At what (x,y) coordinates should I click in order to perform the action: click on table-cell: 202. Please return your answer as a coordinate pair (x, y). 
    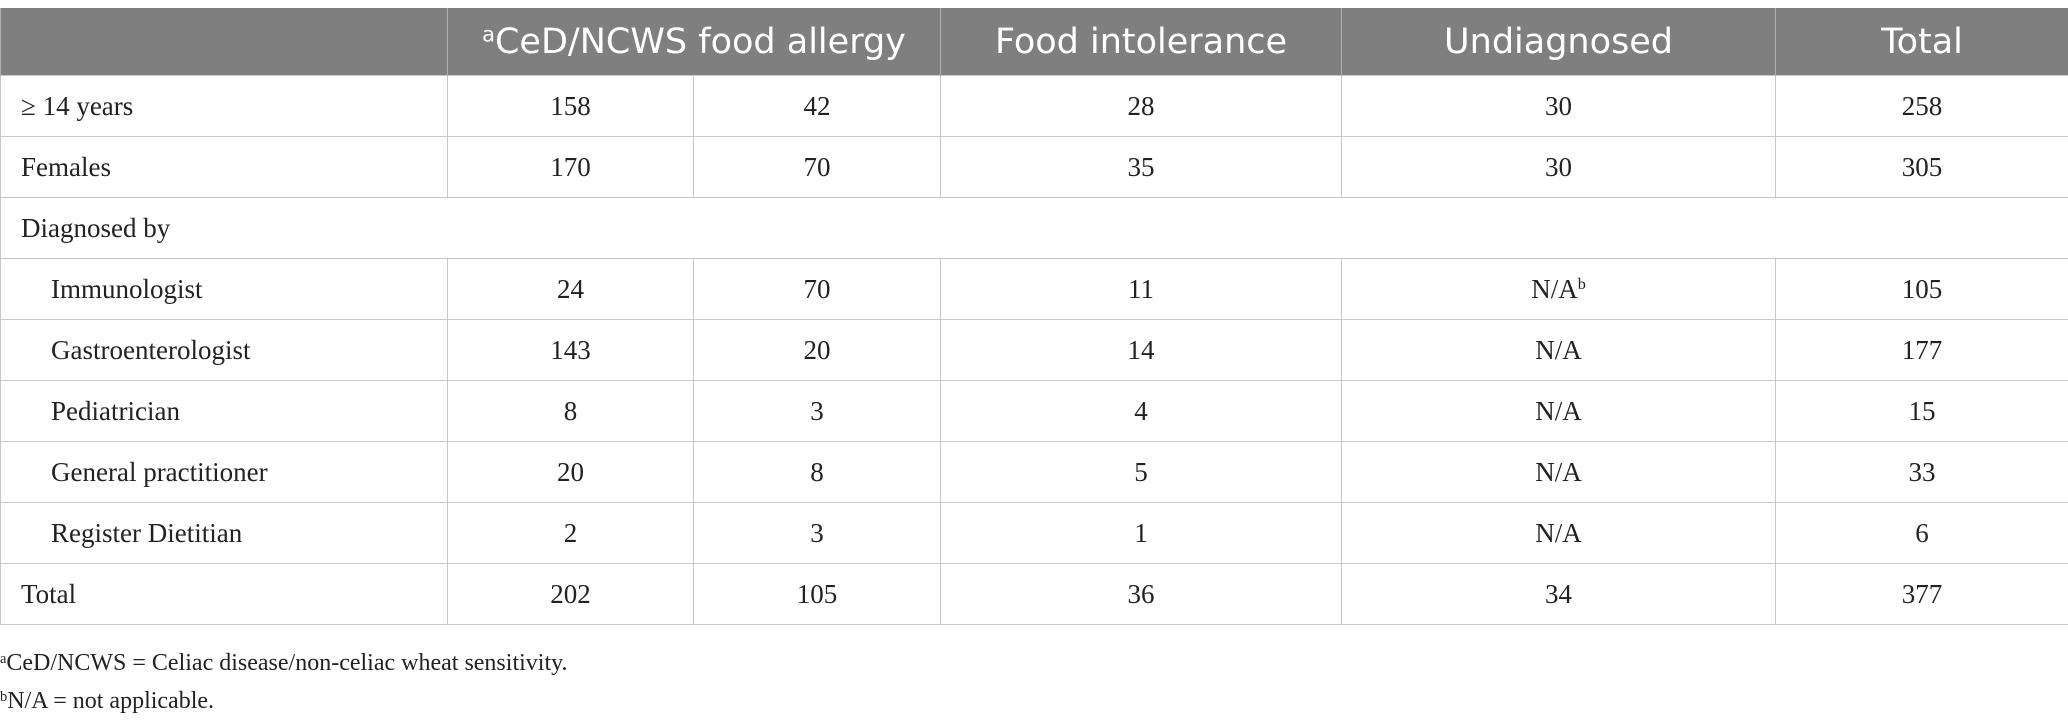
    Looking at the image, I should click on (570, 594).